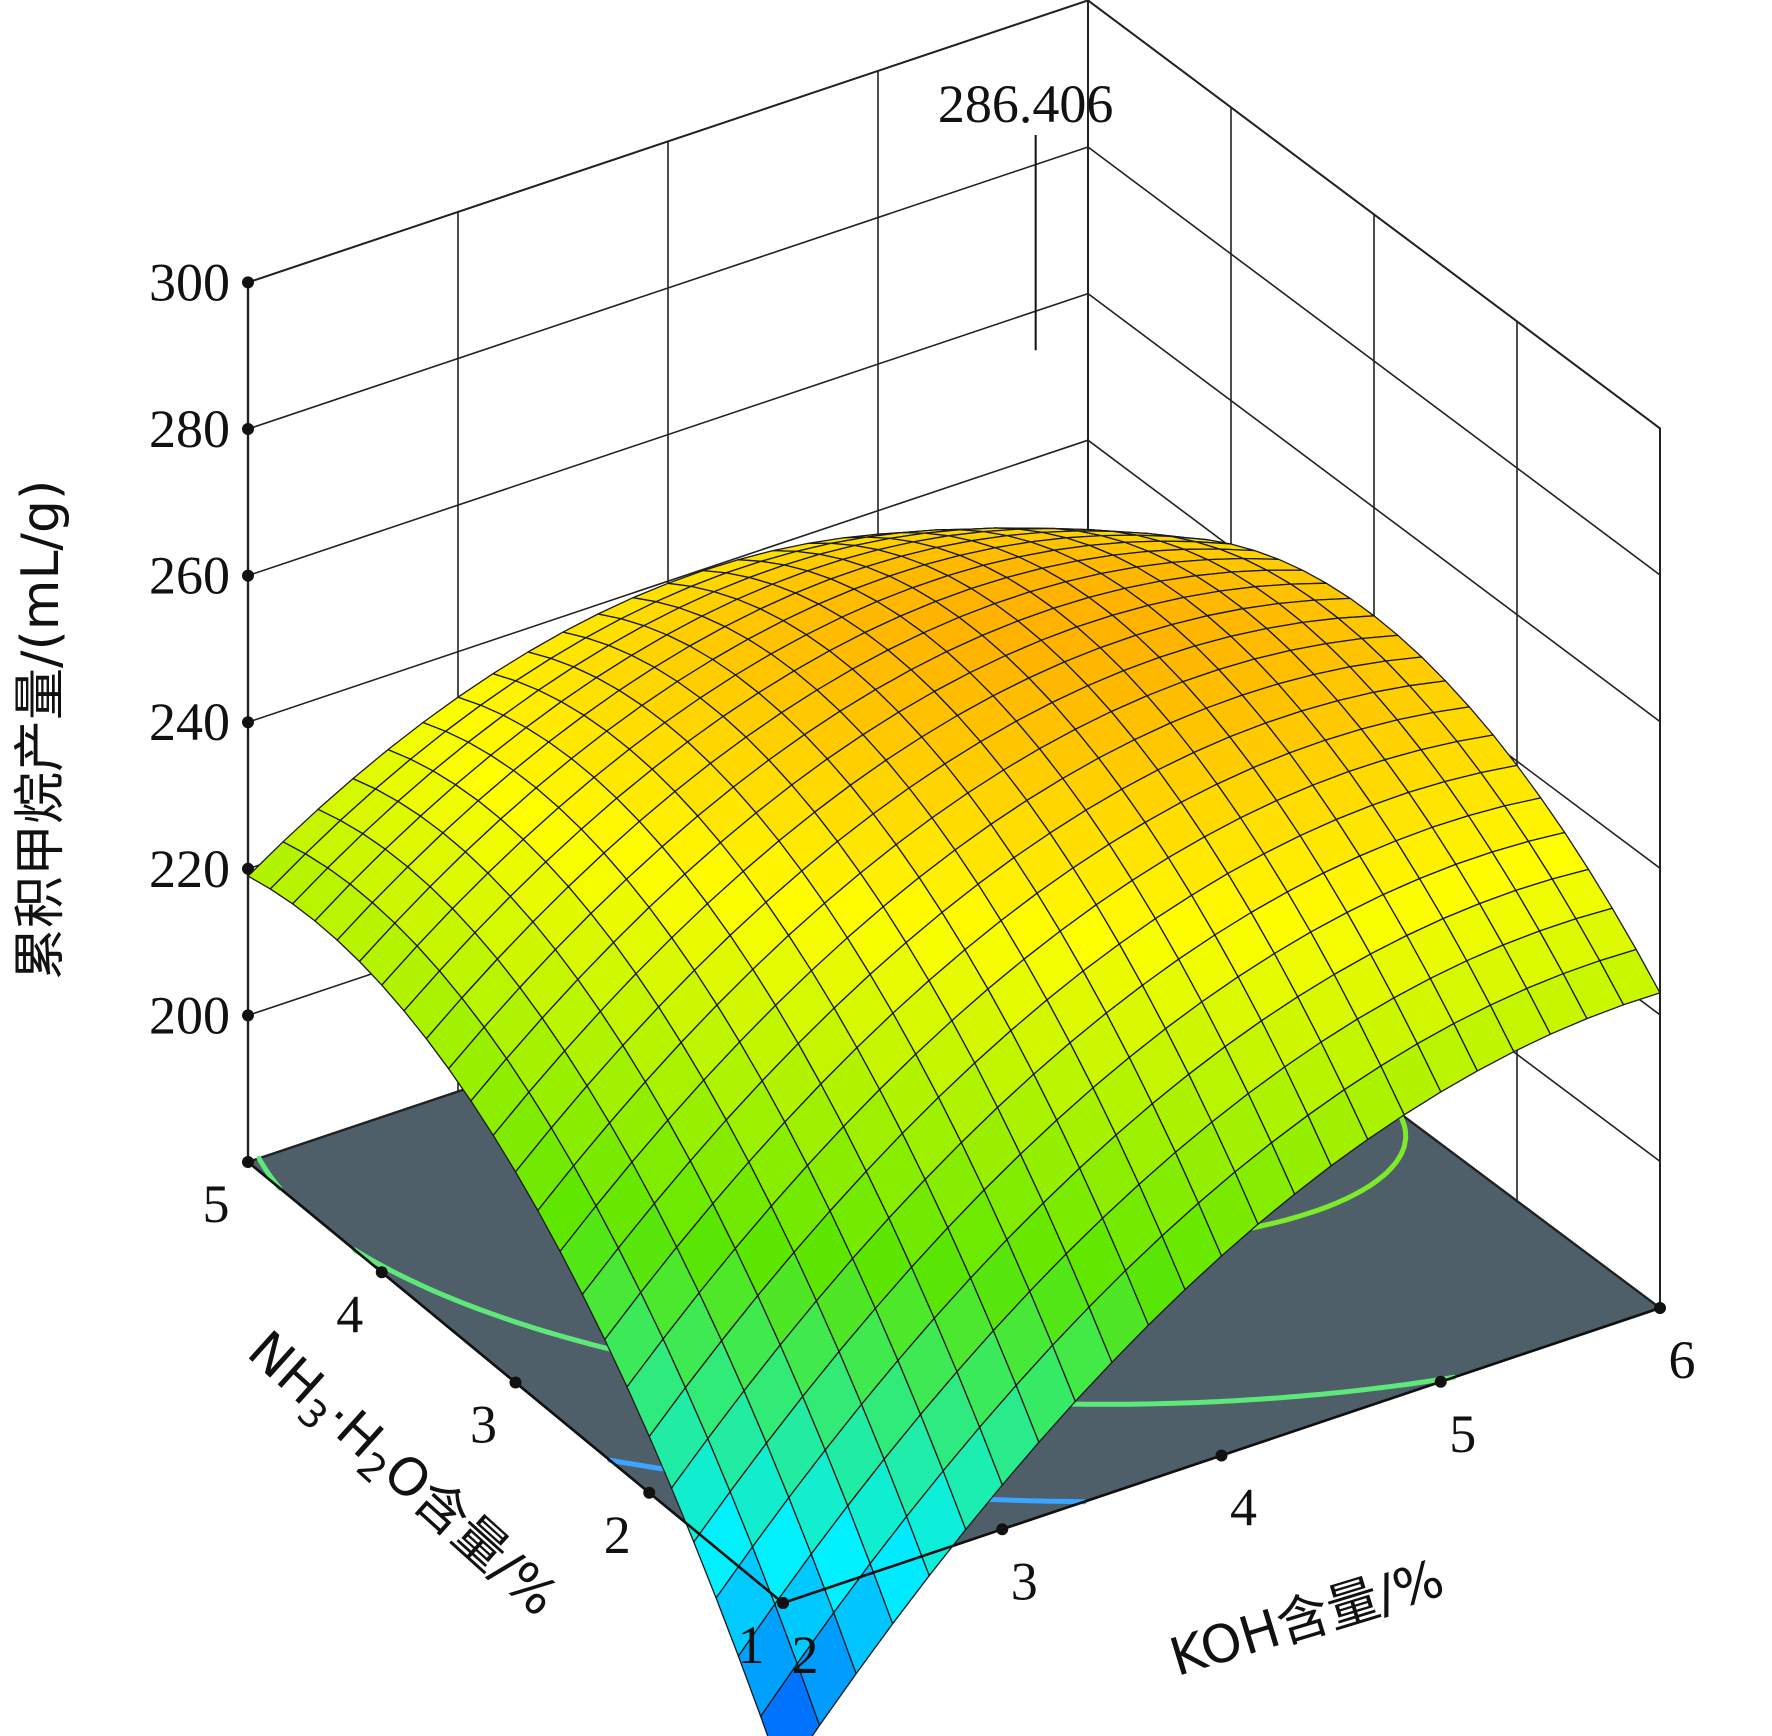 The height and width of the screenshot is (1736, 1772). Describe the element at coordinates (41, 730) in the screenshot. I see `z-axis-title: 累积甲烷产量/(mL/g)` at that location.